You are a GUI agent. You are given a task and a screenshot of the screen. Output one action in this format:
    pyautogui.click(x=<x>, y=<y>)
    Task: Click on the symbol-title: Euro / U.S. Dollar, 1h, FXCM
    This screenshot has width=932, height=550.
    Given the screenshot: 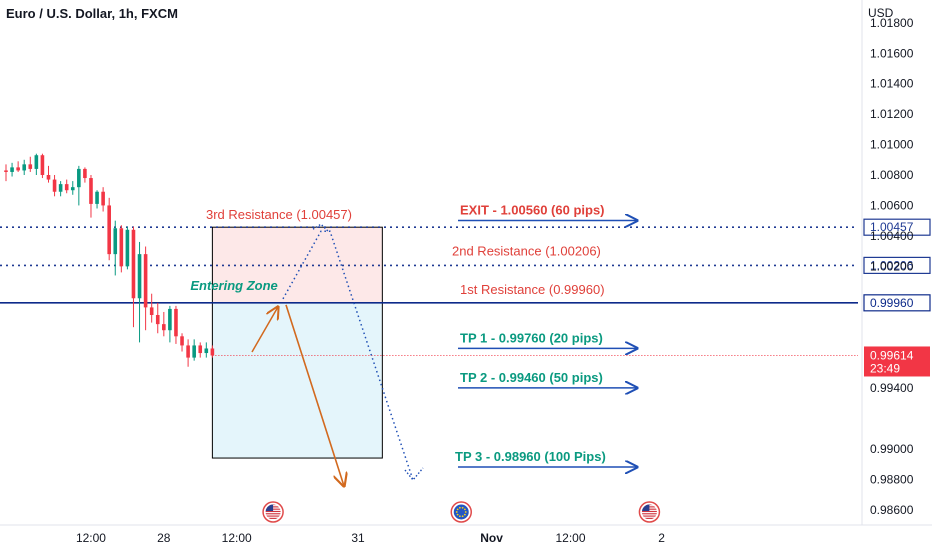 What is the action you would take?
    pyautogui.click(x=92, y=13)
    